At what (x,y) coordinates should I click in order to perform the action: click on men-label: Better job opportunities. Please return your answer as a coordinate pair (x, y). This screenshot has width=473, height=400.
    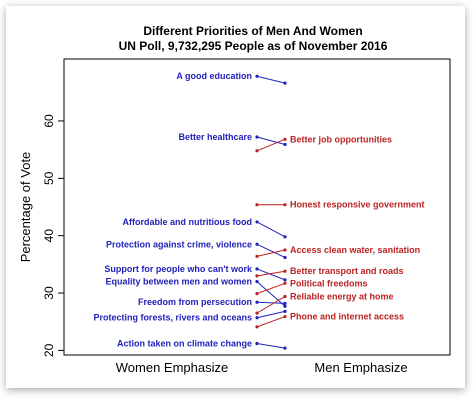
    Looking at the image, I should click on (341, 139).